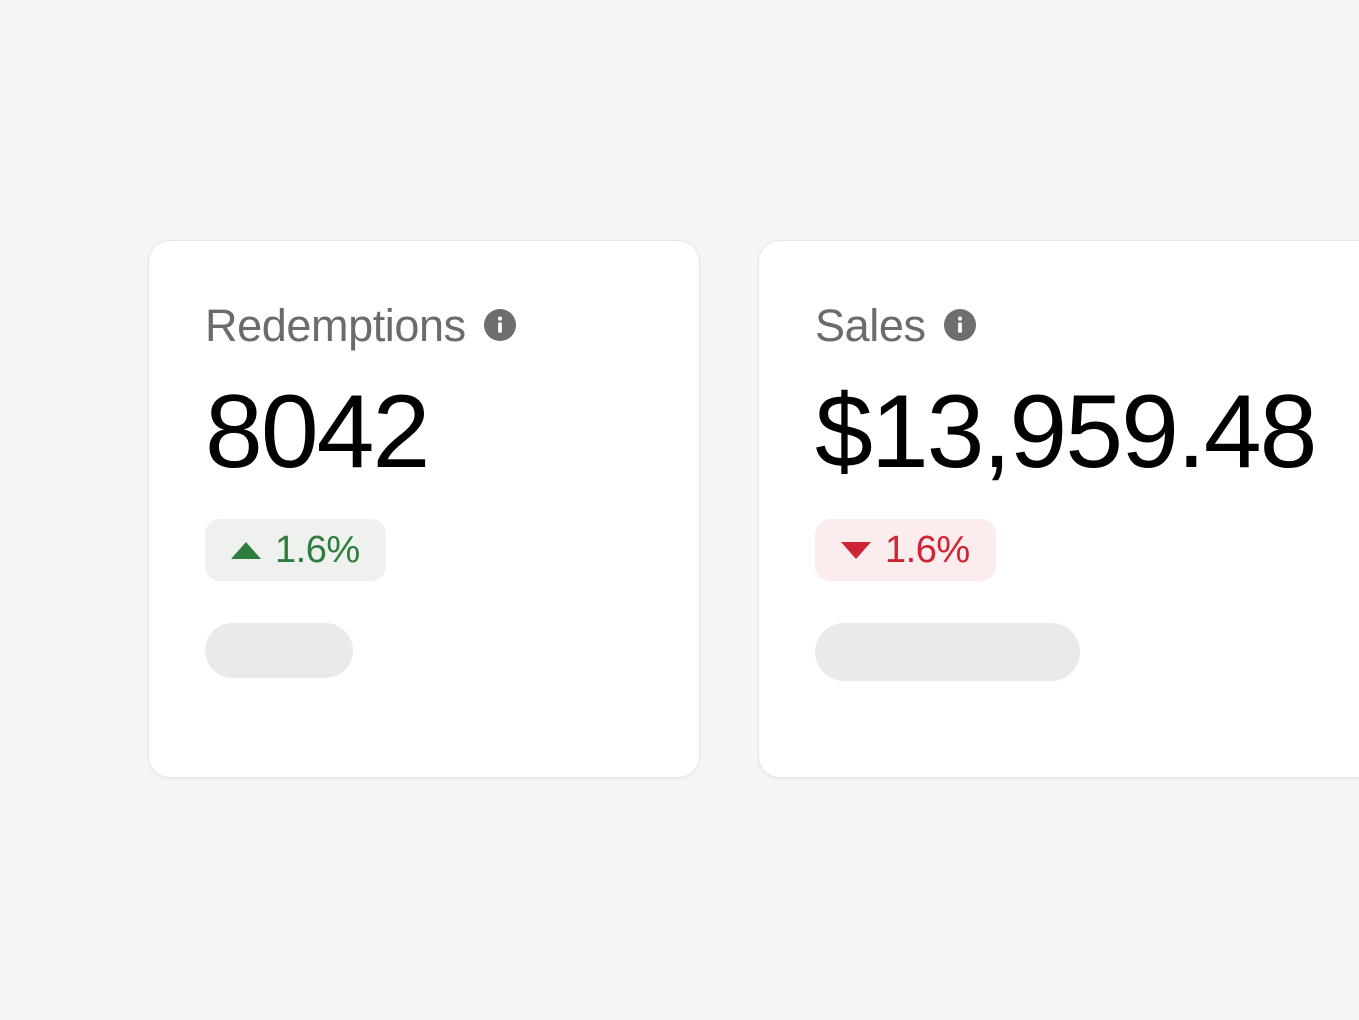 The height and width of the screenshot is (1020, 1359). I want to click on card-header: Redemptions, so click(452, 325).